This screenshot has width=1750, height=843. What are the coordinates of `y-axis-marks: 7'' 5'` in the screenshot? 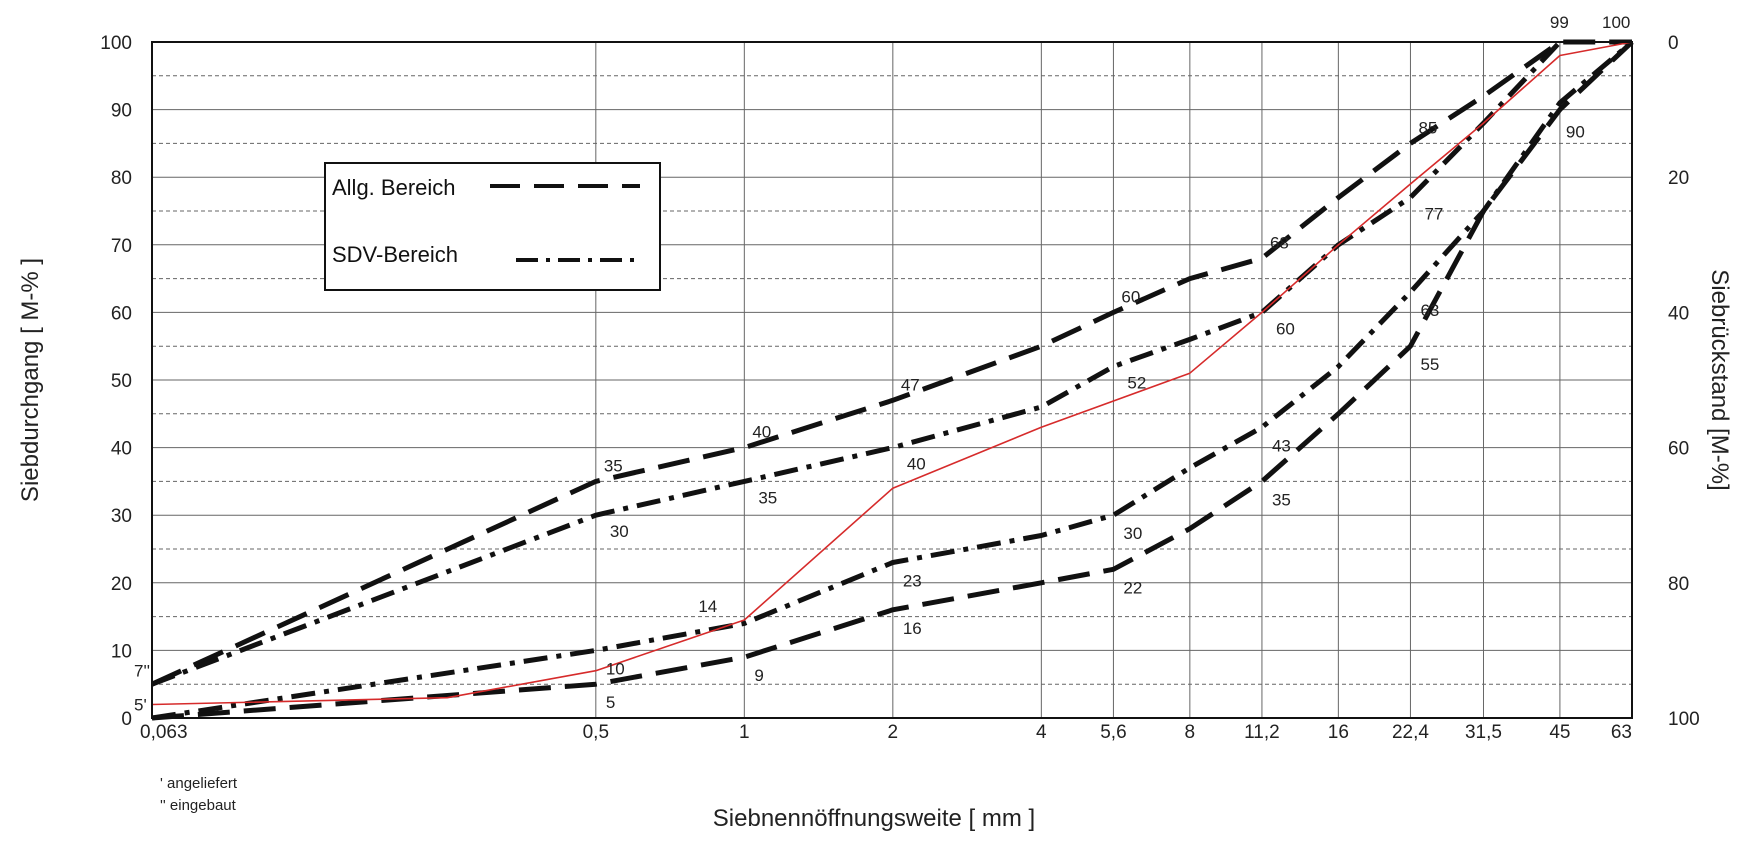 It's located at (142, 688).